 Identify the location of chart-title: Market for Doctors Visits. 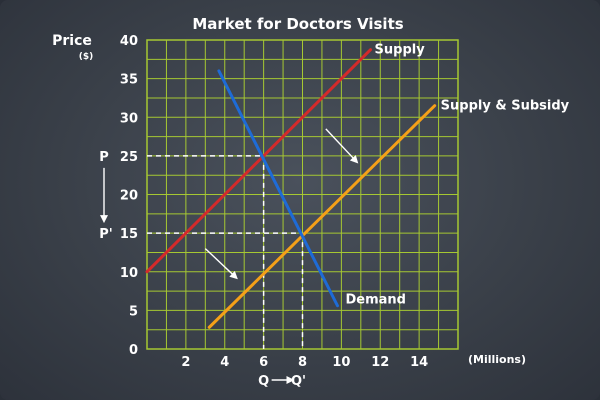
(297, 24).